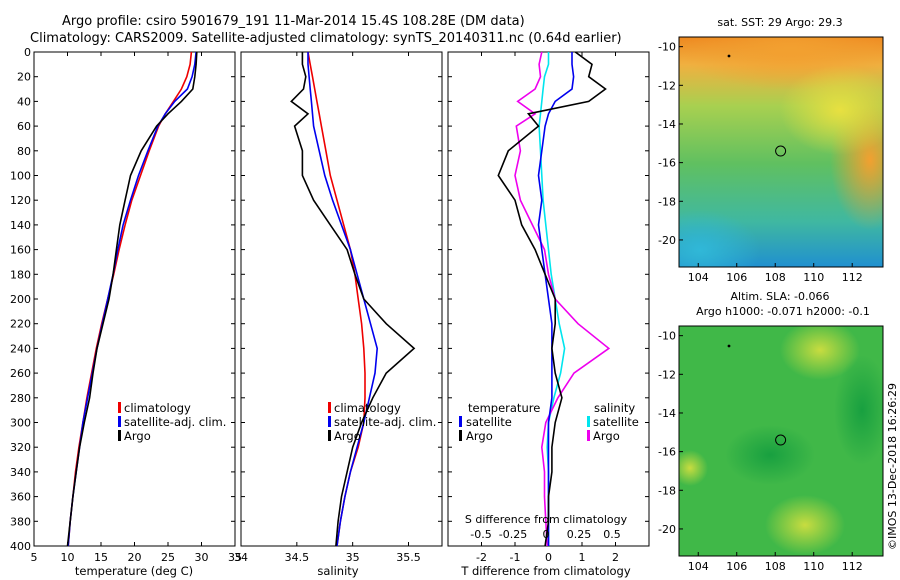  I want to click on y-tick-label: 320, so click(20, 447).